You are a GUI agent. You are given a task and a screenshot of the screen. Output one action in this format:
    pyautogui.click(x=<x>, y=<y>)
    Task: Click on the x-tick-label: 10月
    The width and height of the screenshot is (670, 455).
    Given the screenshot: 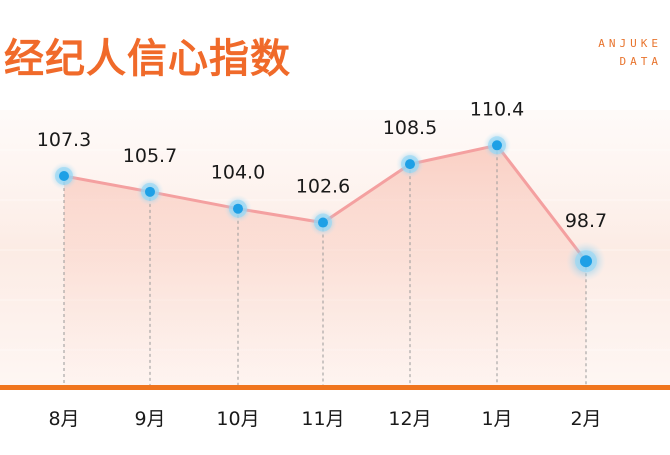 What is the action you would take?
    pyautogui.click(x=237, y=419)
    